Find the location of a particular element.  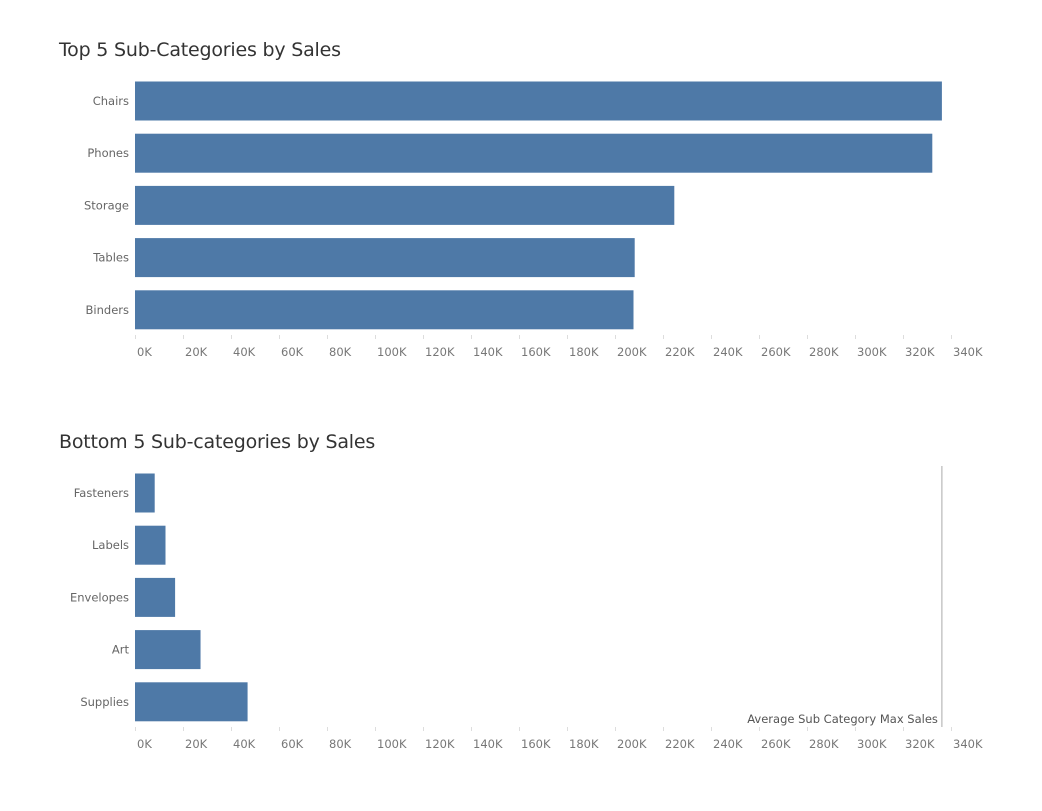

top-chart-title: Top 5 Sub-Categories by Sales is located at coordinates (200, 50).